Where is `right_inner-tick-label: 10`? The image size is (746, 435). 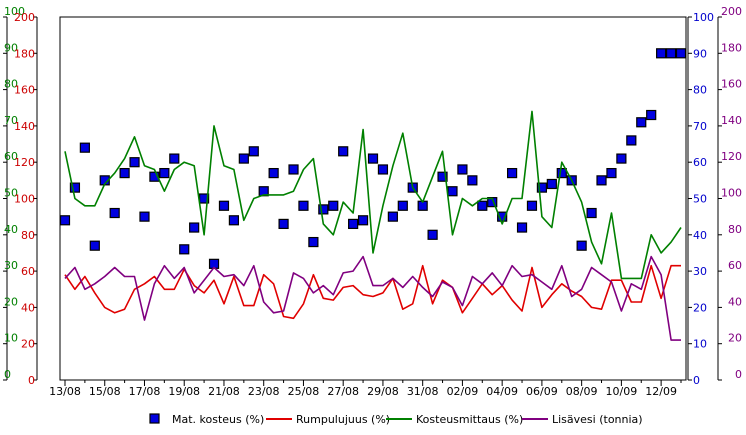 right_inner-tick-label: 10 is located at coordinates (700, 344).